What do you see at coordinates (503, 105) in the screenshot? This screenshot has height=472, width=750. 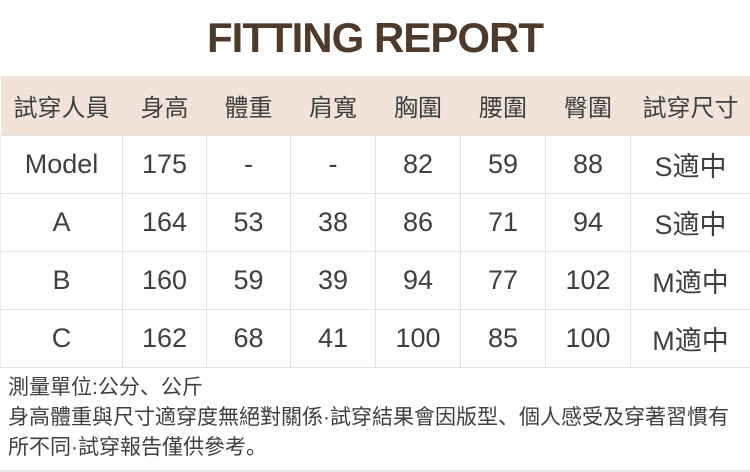 I see `col-header-waist: 腰圍` at bounding box center [503, 105].